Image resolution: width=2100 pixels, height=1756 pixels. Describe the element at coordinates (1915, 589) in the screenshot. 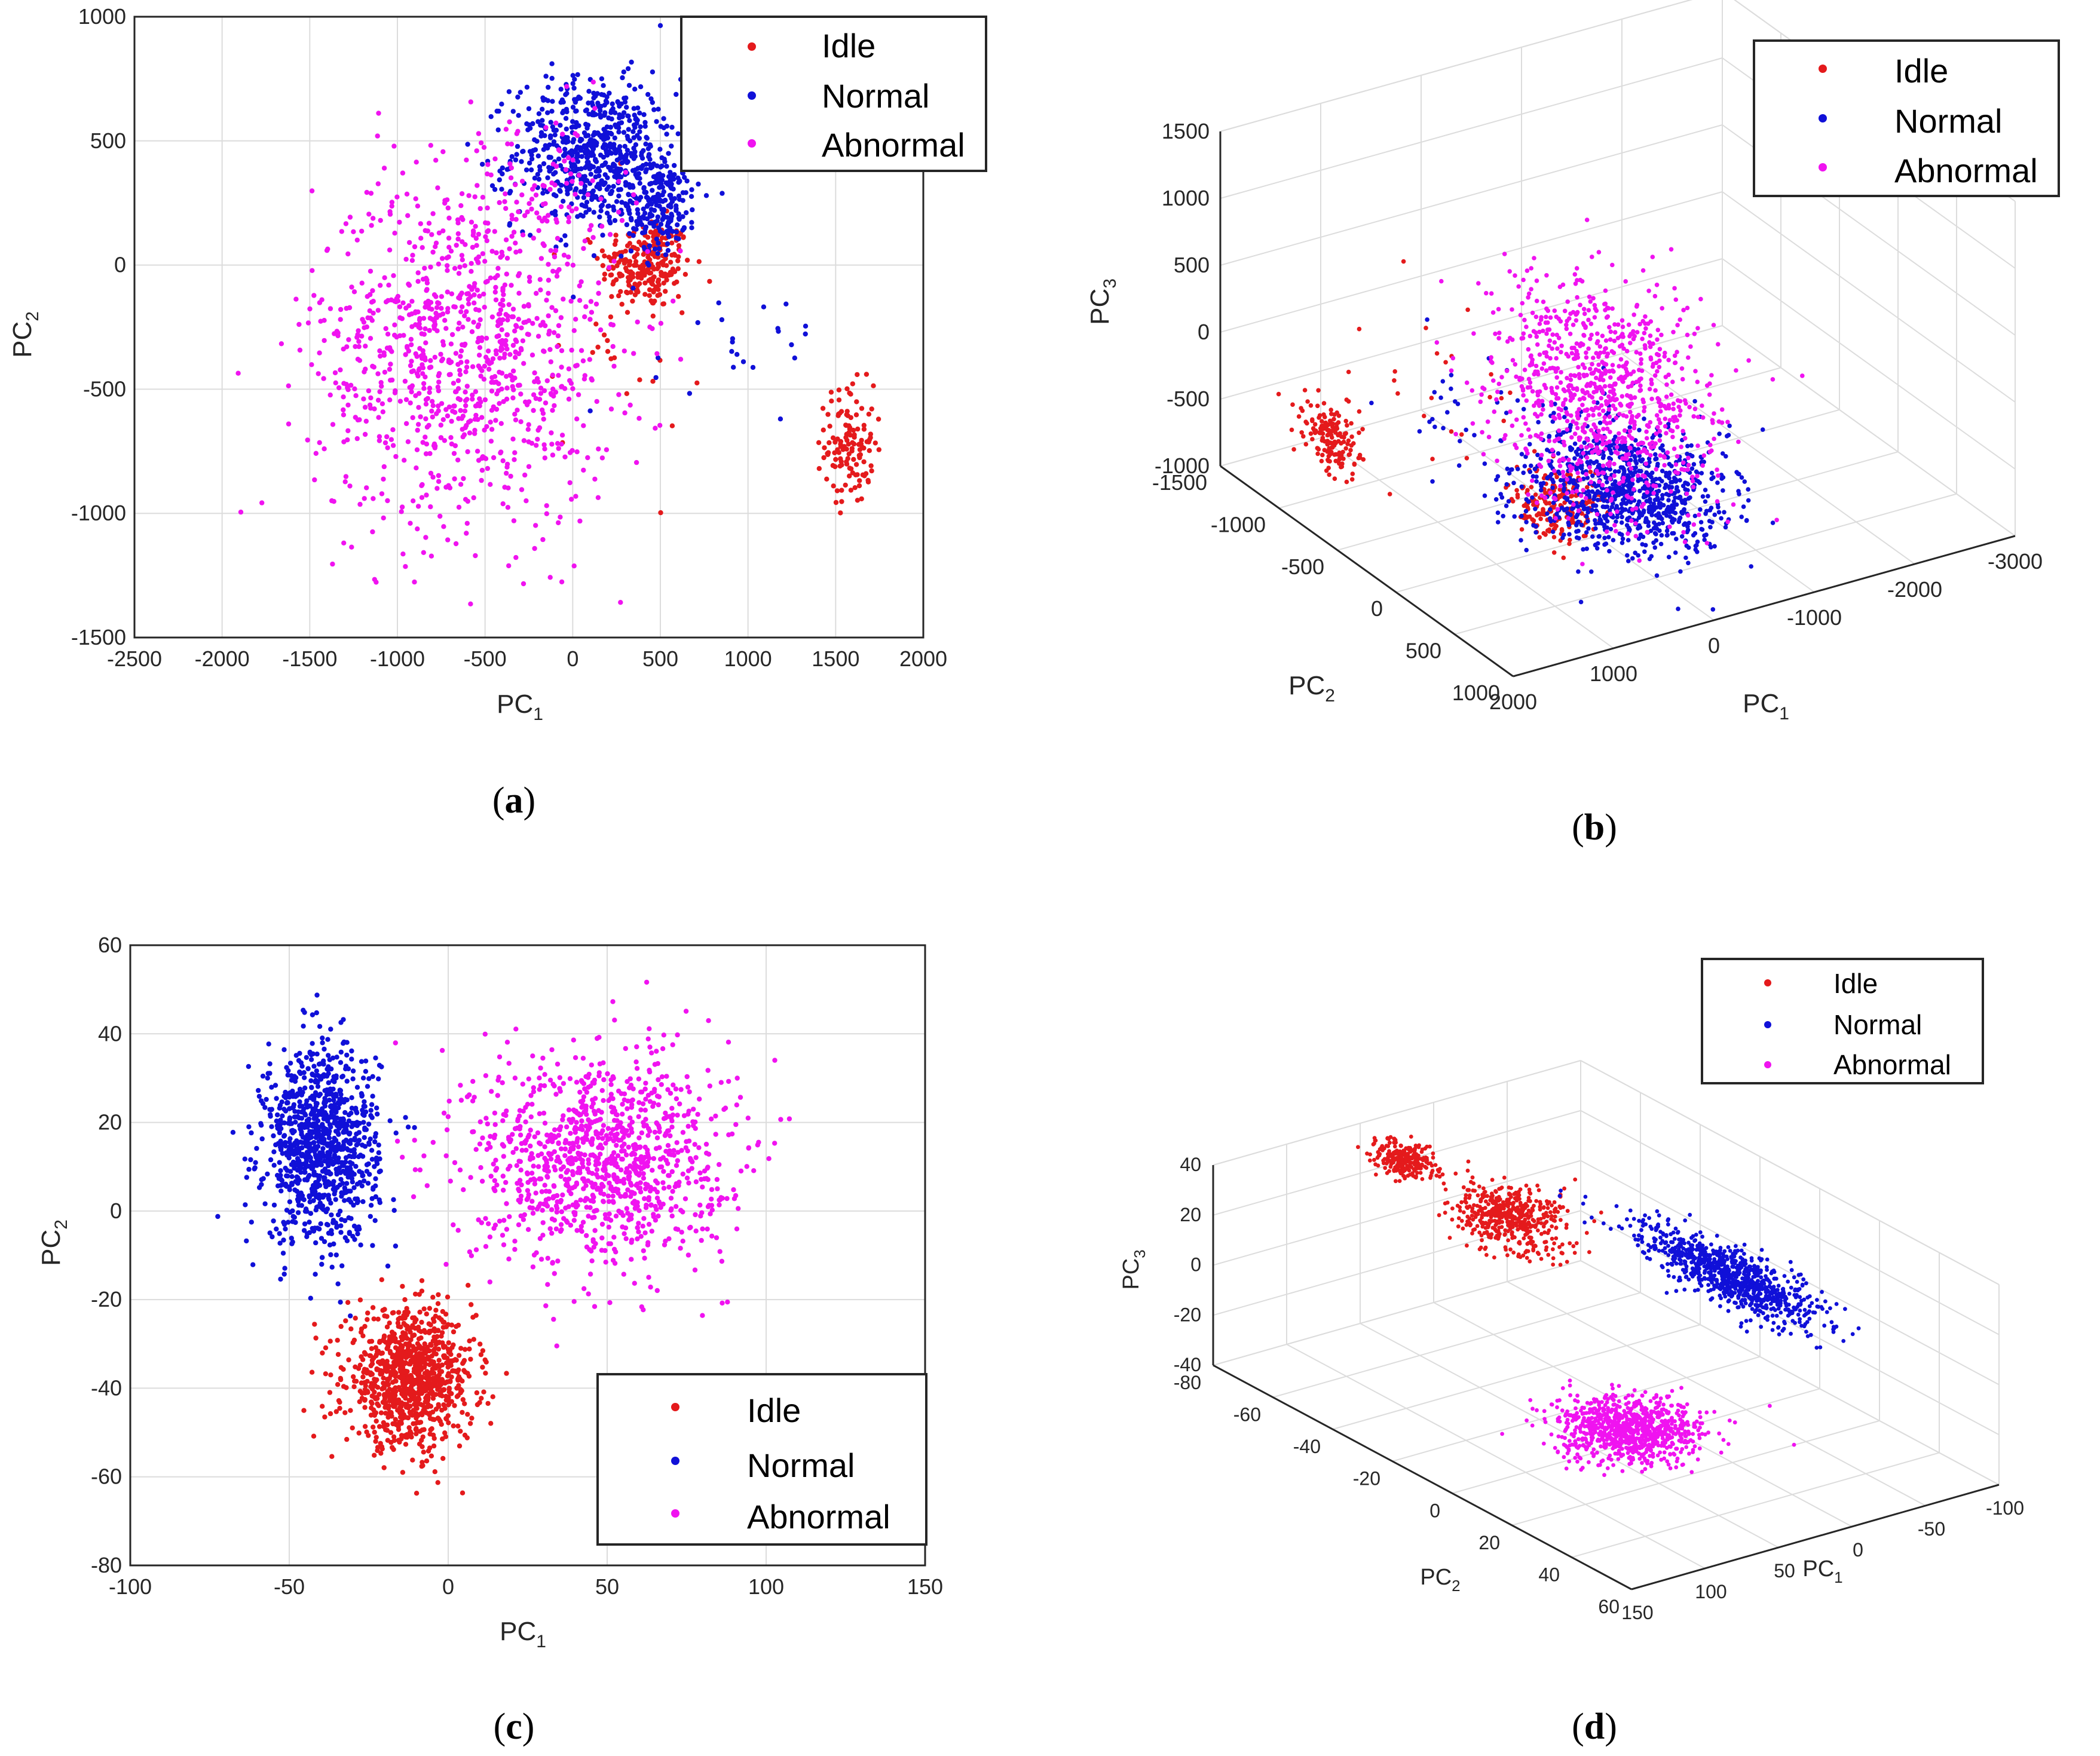

I see `x-tick-label: -2000` at that location.